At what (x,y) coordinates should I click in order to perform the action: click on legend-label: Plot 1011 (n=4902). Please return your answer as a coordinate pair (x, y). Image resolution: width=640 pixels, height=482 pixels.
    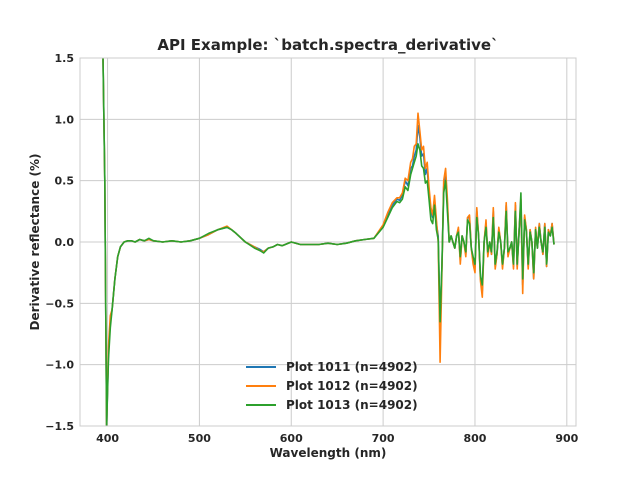
    Looking at the image, I should click on (352, 367).